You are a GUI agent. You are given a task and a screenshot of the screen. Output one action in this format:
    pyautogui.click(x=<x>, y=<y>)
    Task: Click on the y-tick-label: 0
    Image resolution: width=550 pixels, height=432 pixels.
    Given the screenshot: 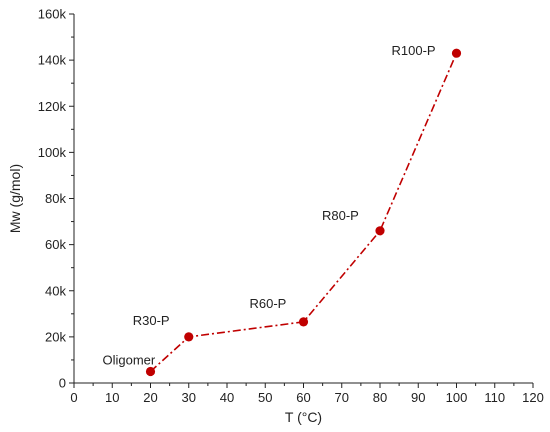 What is the action you would take?
    pyautogui.click(x=62, y=383)
    